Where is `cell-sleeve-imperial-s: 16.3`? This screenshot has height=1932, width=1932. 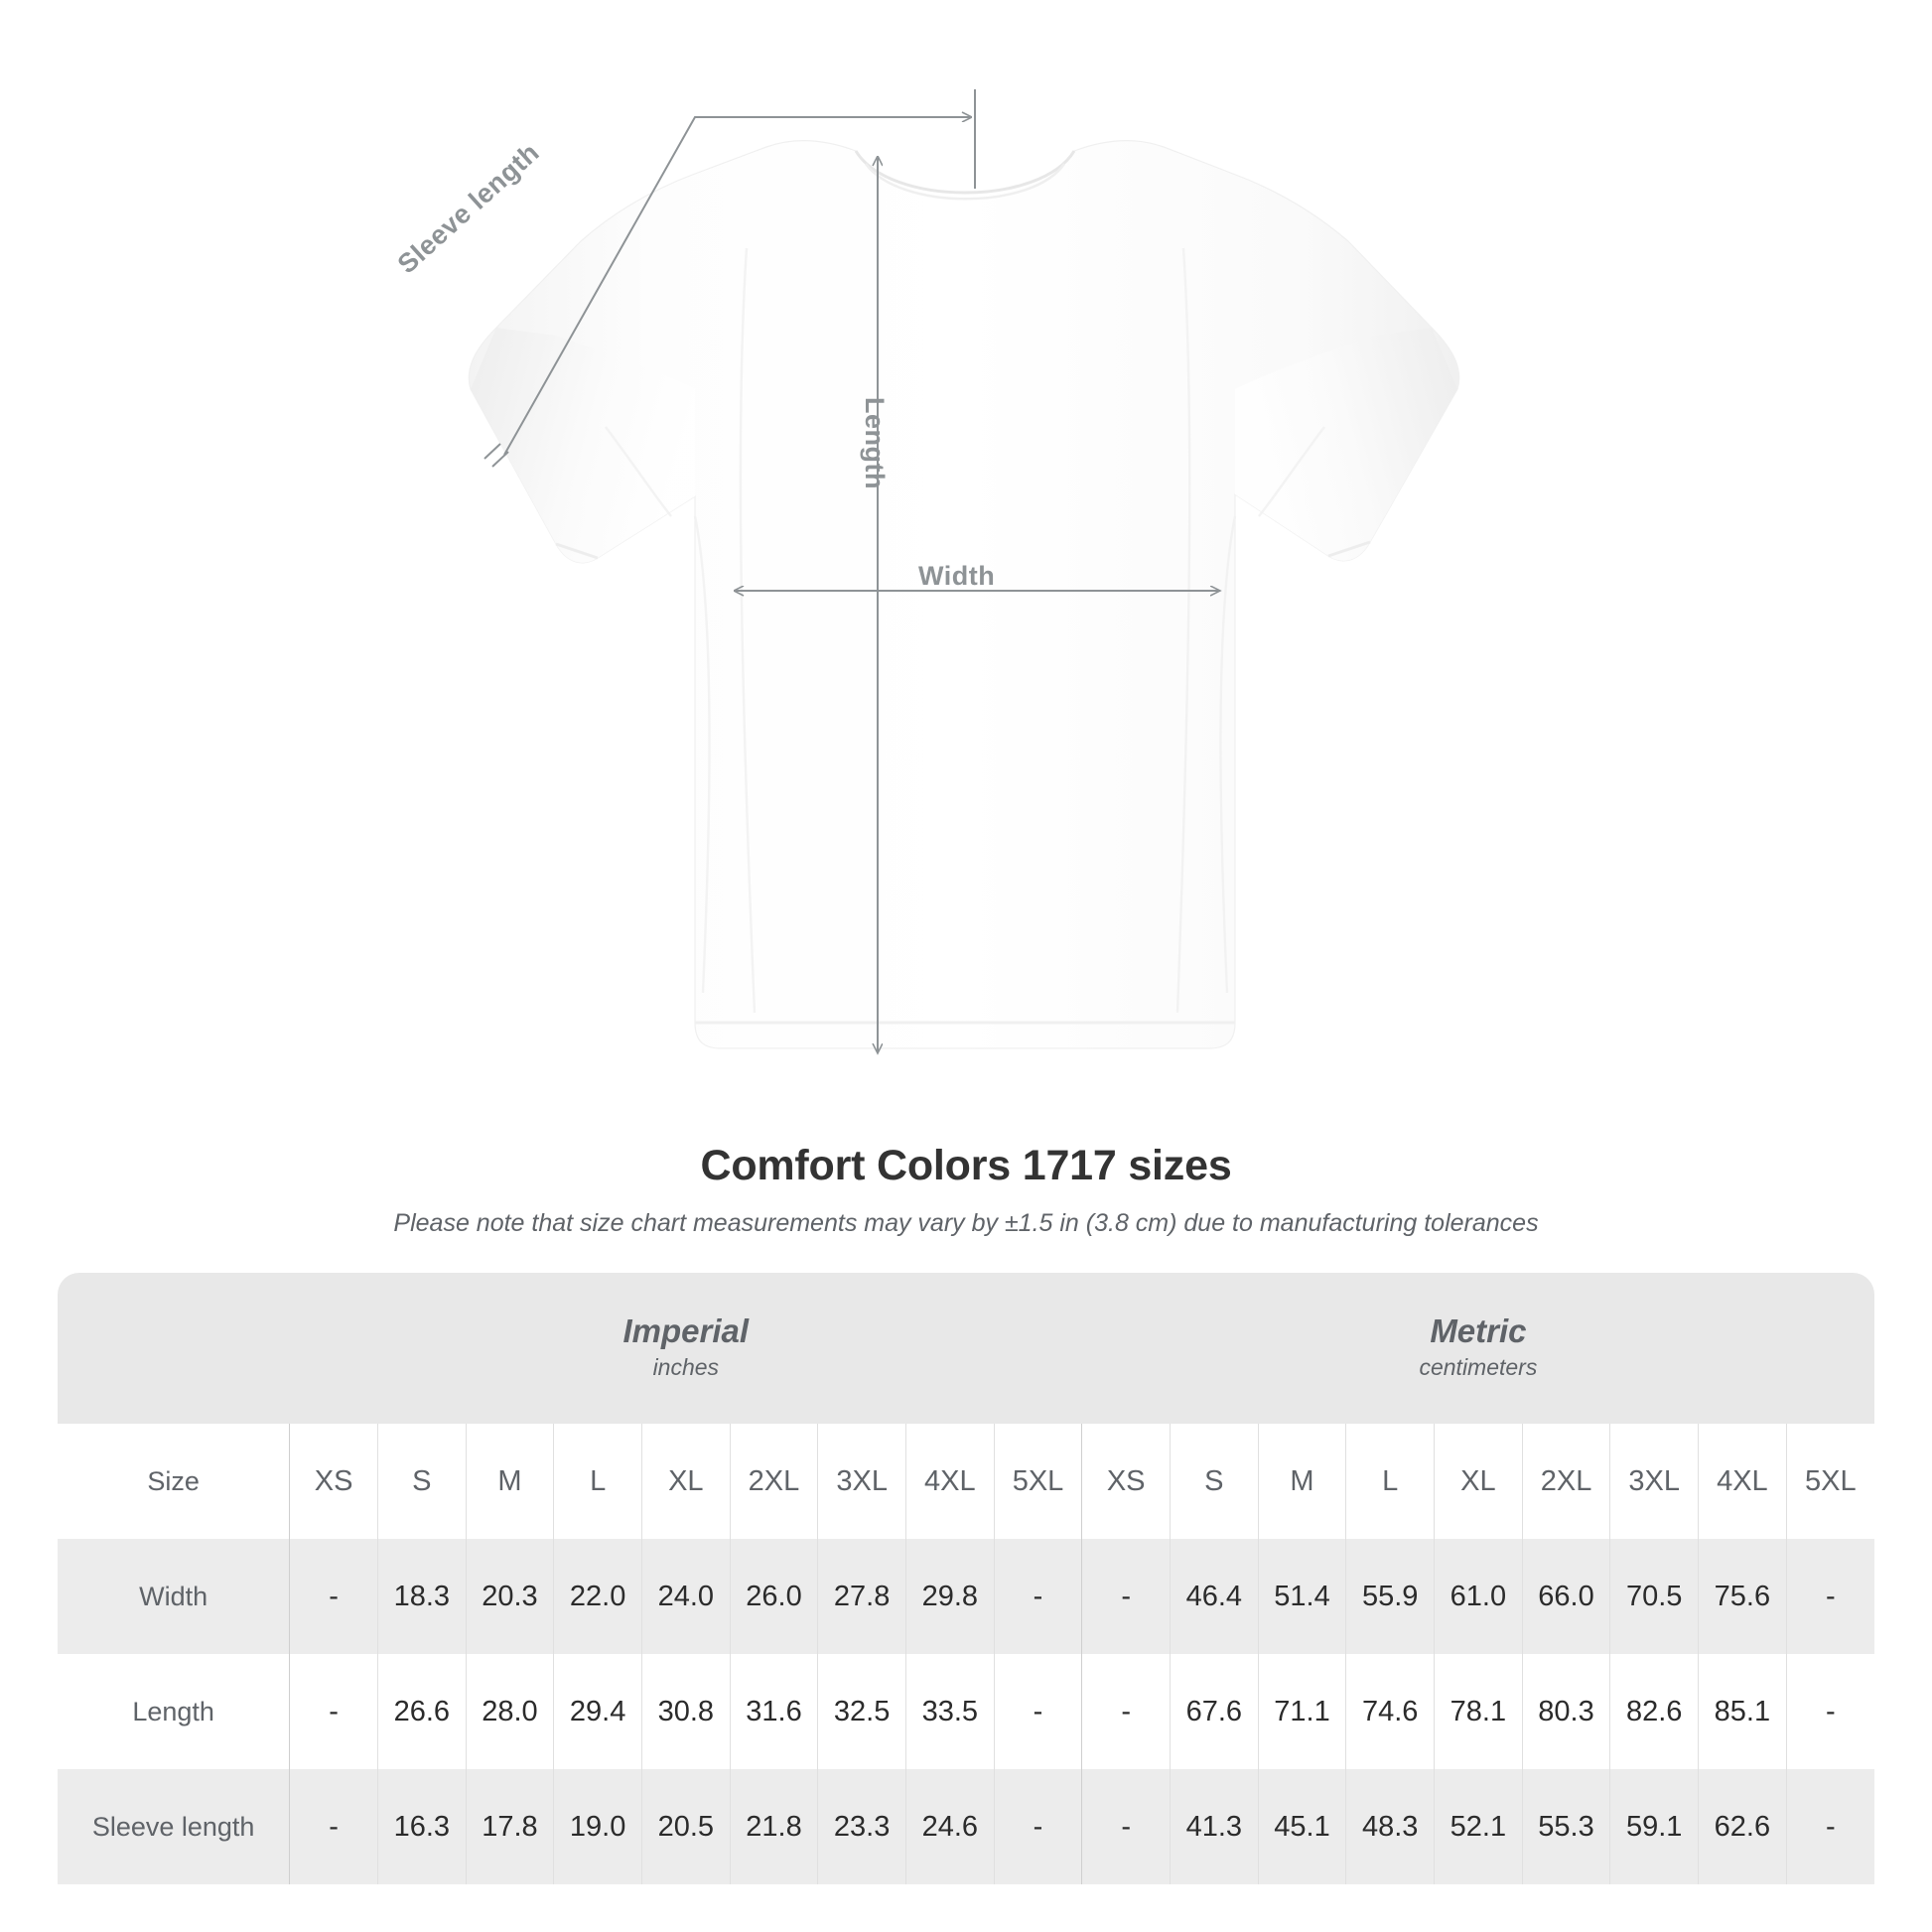 cell-sleeve-imperial-s: 16.3 is located at coordinates (422, 1827).